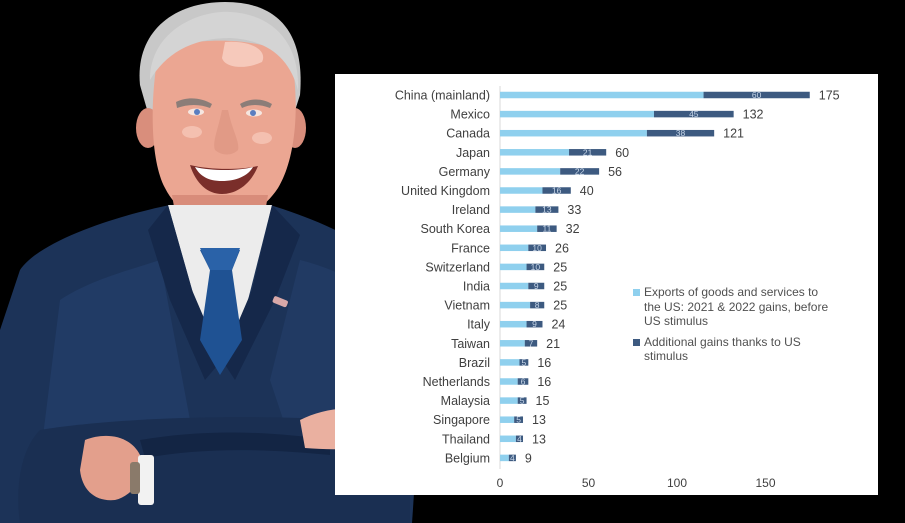  What do you see at coordinates (589, 483) in the screenshot?
I see `x-tick-label: 50` at bounding box center [589, 483].